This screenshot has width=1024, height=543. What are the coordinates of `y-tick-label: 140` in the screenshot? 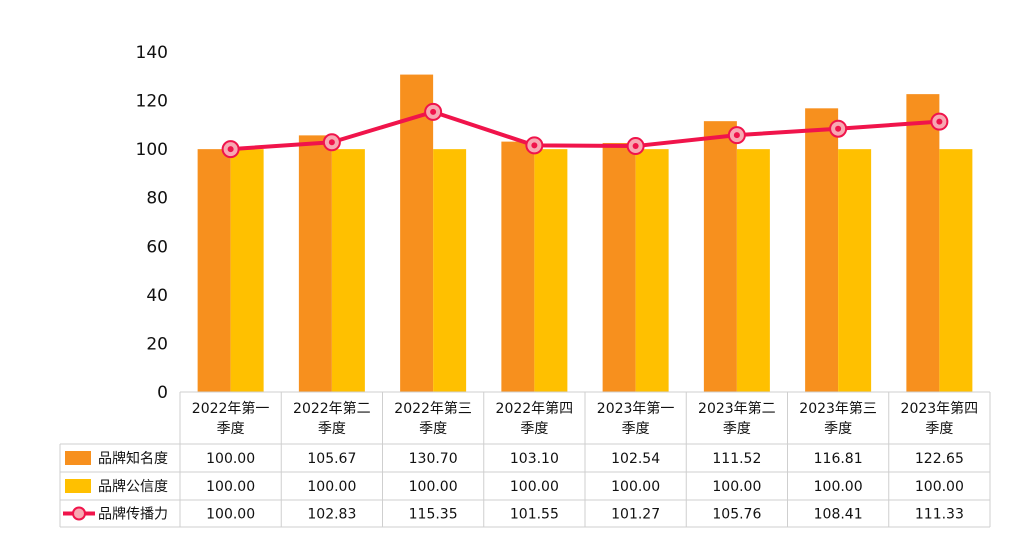 It's located at (152, 53).